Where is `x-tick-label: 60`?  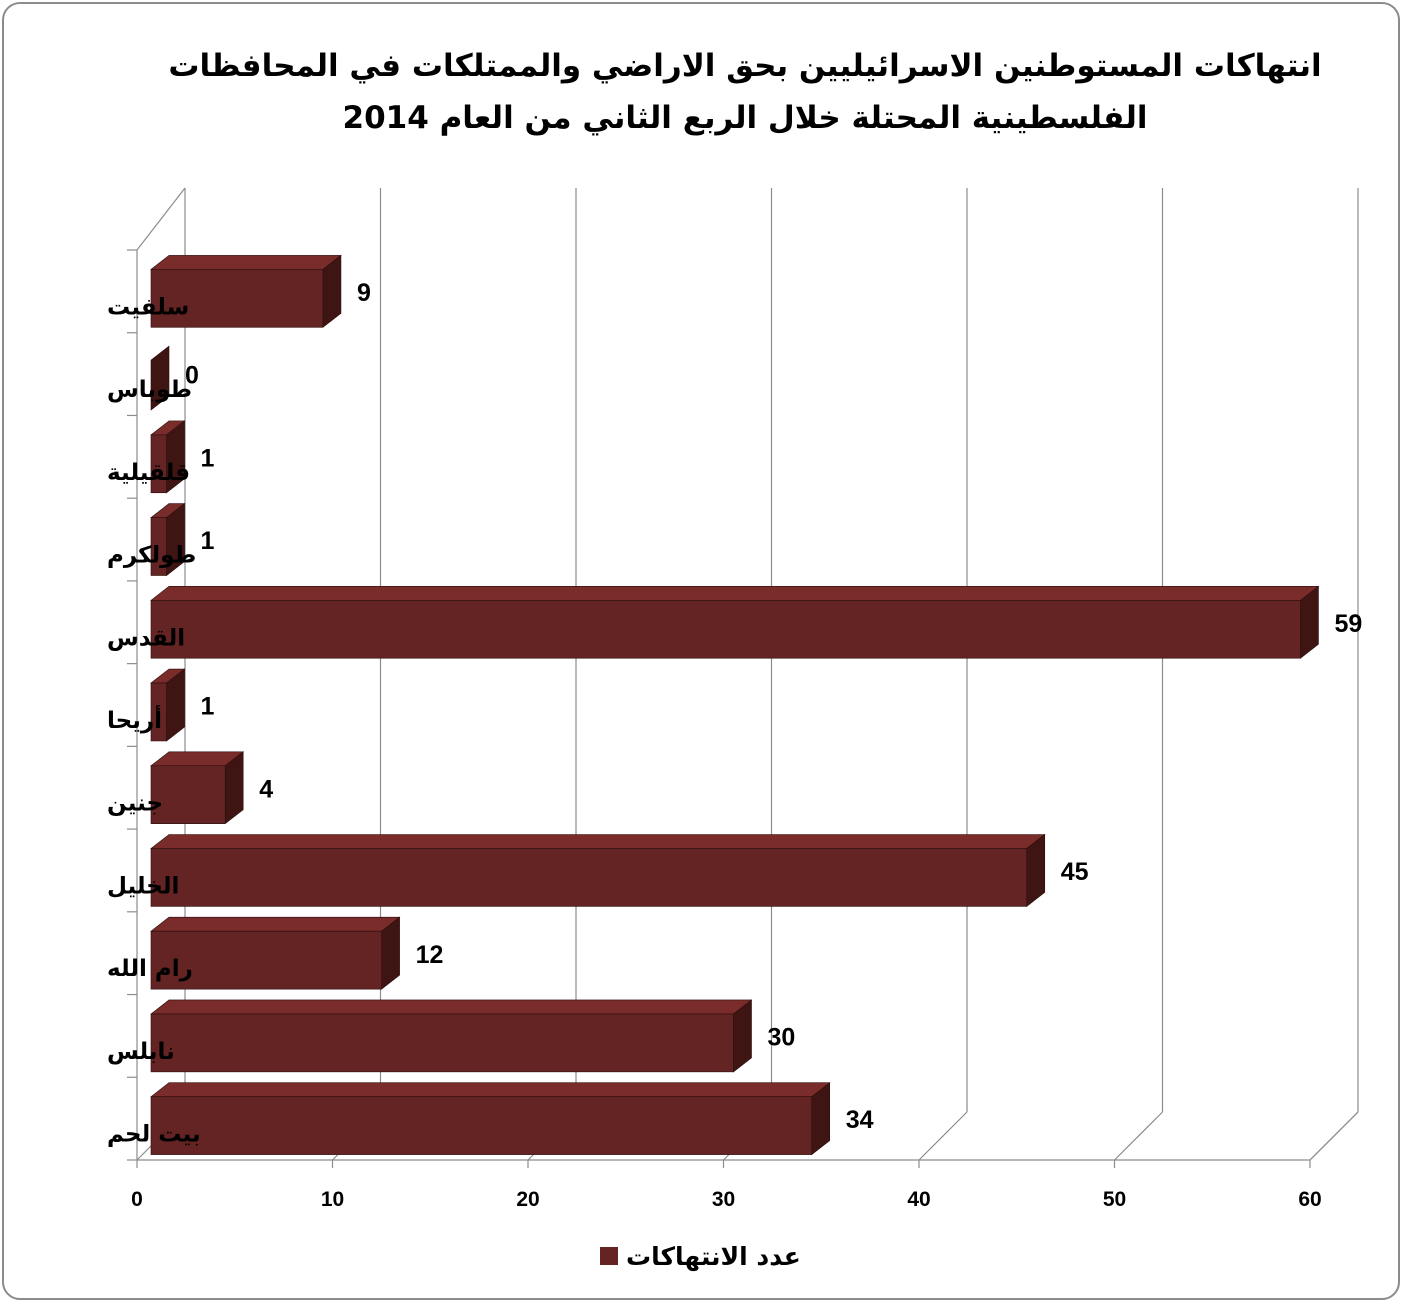
x-tick-label: 60 is located at coordinates (1309, 1199).